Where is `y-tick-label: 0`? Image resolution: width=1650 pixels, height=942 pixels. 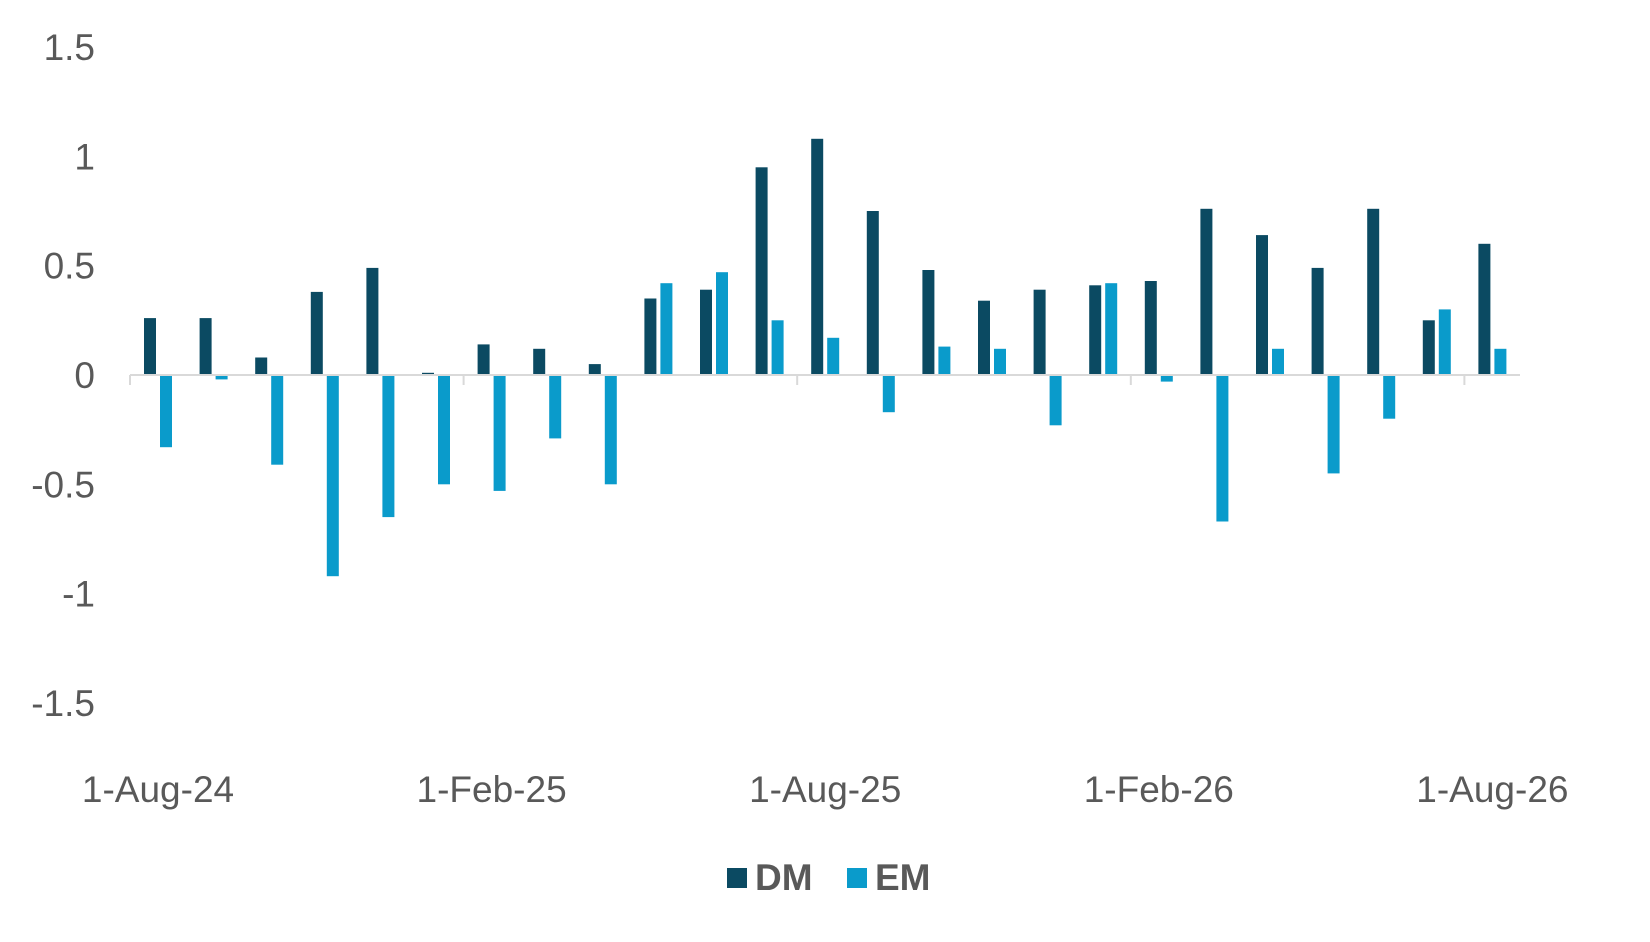
y-tick-label: 0 is located at coordinates (84, 375).